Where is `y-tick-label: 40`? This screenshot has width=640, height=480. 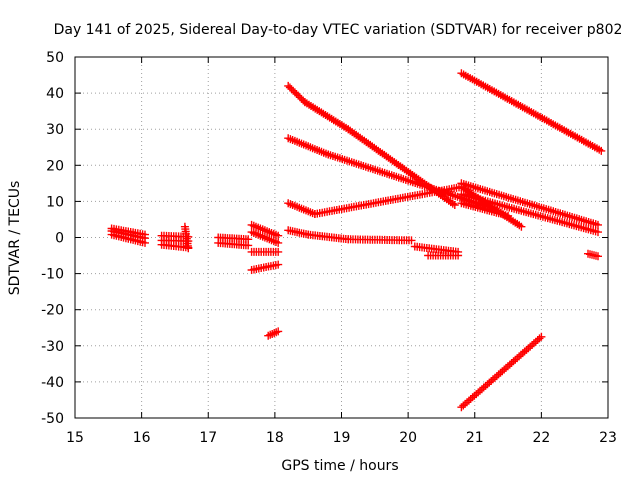
y-tick-label: 40 is located at coordinates (55, 94).